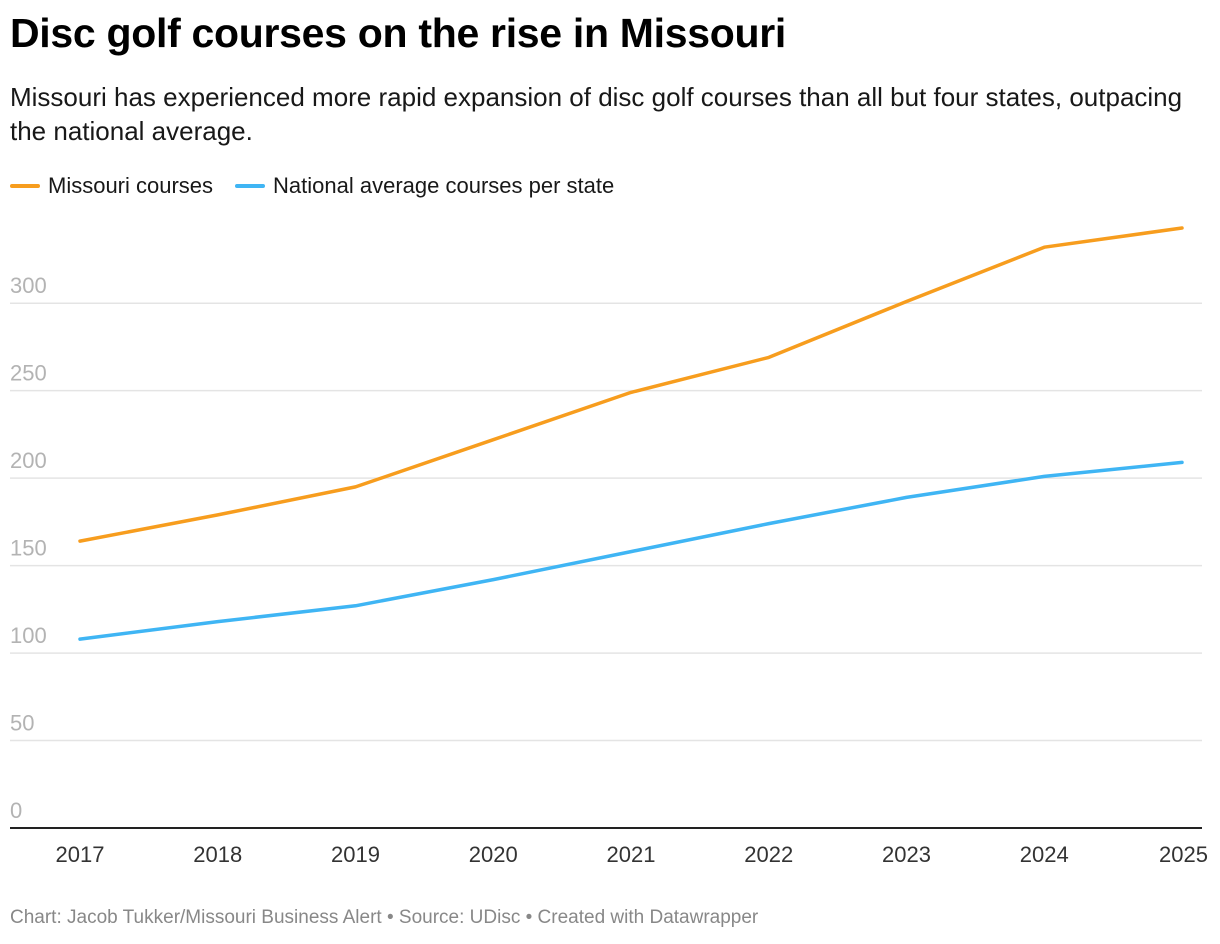  What do you see at coordinates (28, 373) in the screenshot?
I see `y-tick-label: 250` at bounding box center [28, 373].